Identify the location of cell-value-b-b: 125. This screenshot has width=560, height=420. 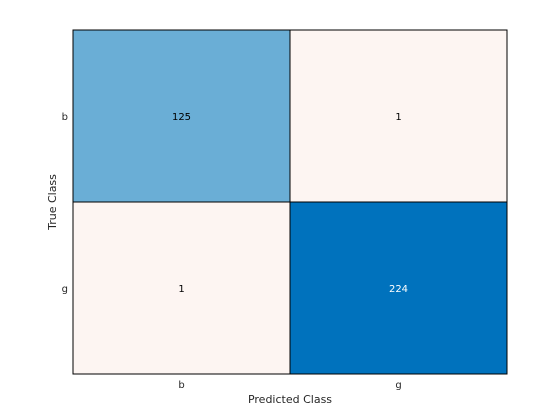
(181, 117).